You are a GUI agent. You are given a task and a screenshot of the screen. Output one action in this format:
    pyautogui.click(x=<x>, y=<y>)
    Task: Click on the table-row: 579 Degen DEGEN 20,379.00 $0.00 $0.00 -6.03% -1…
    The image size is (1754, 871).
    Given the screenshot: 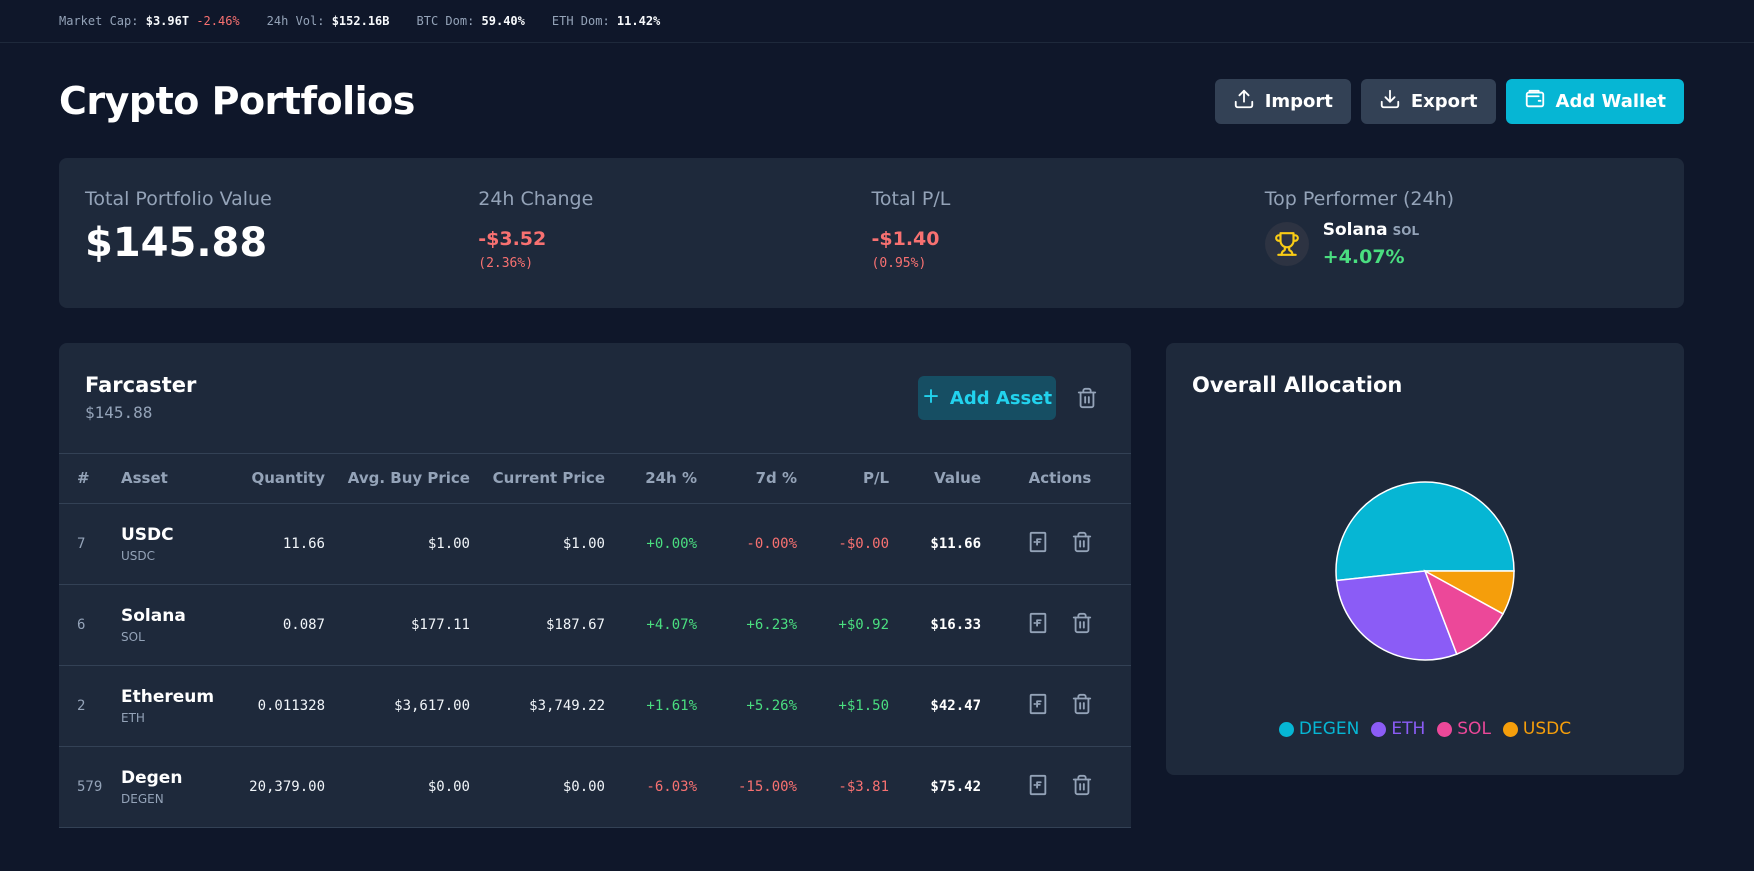 What is the action you would take?
    pyautogui.click(x=595, y=787)
    